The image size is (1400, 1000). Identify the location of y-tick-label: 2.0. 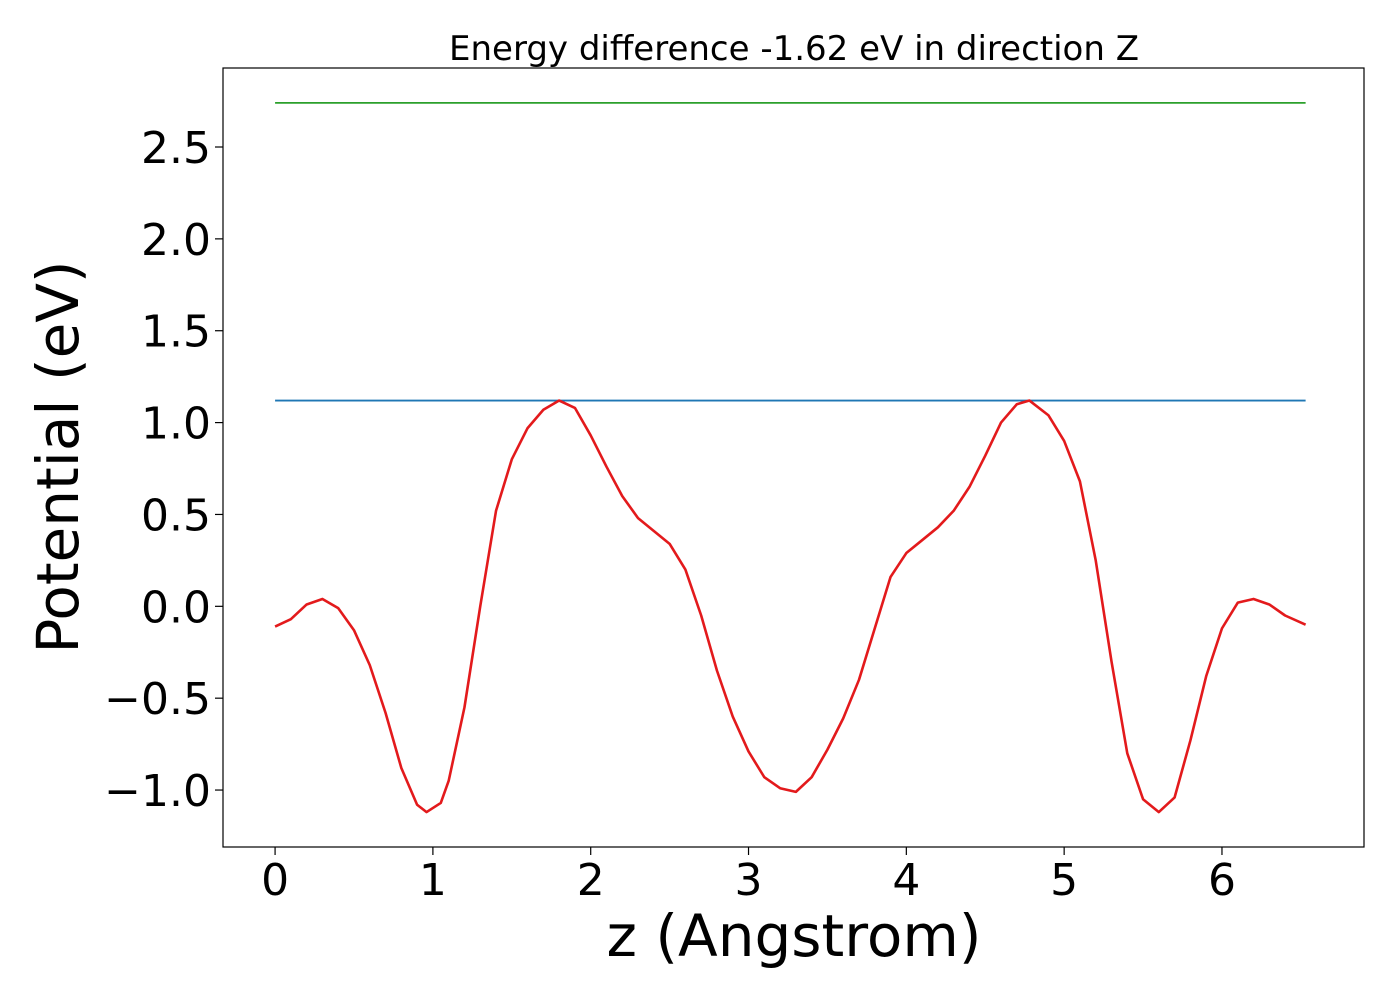
(176, 240).